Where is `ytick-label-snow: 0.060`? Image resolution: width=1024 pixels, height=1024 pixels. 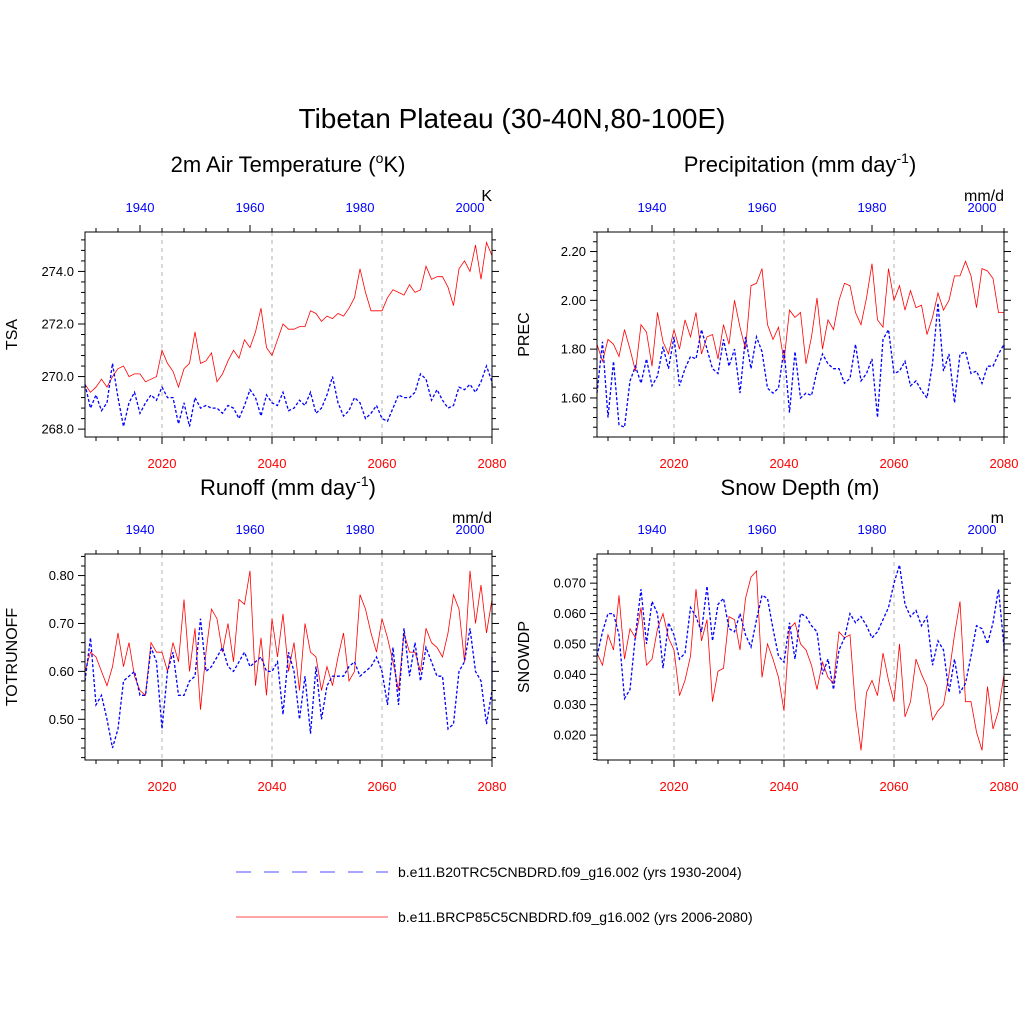 ytick-label-snow: 0.060 is located at coordinates (569, 613).